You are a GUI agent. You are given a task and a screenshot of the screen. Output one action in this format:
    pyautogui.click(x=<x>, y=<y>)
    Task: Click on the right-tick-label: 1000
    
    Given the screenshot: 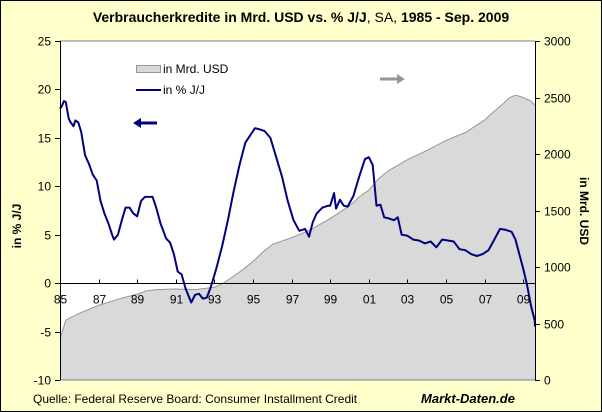 What is the action you would take?
    pyautogui.click(x=557, y=268)
    